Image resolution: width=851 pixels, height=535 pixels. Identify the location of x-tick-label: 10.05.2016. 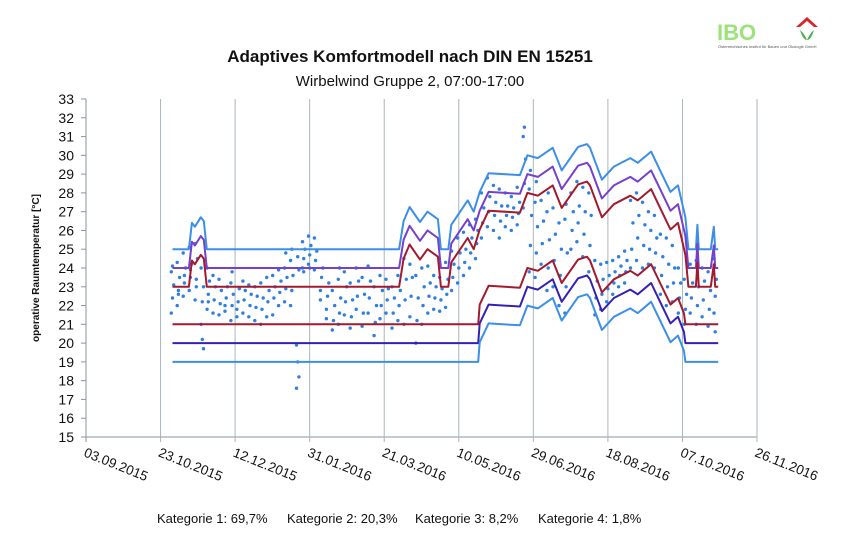
(489, 464).